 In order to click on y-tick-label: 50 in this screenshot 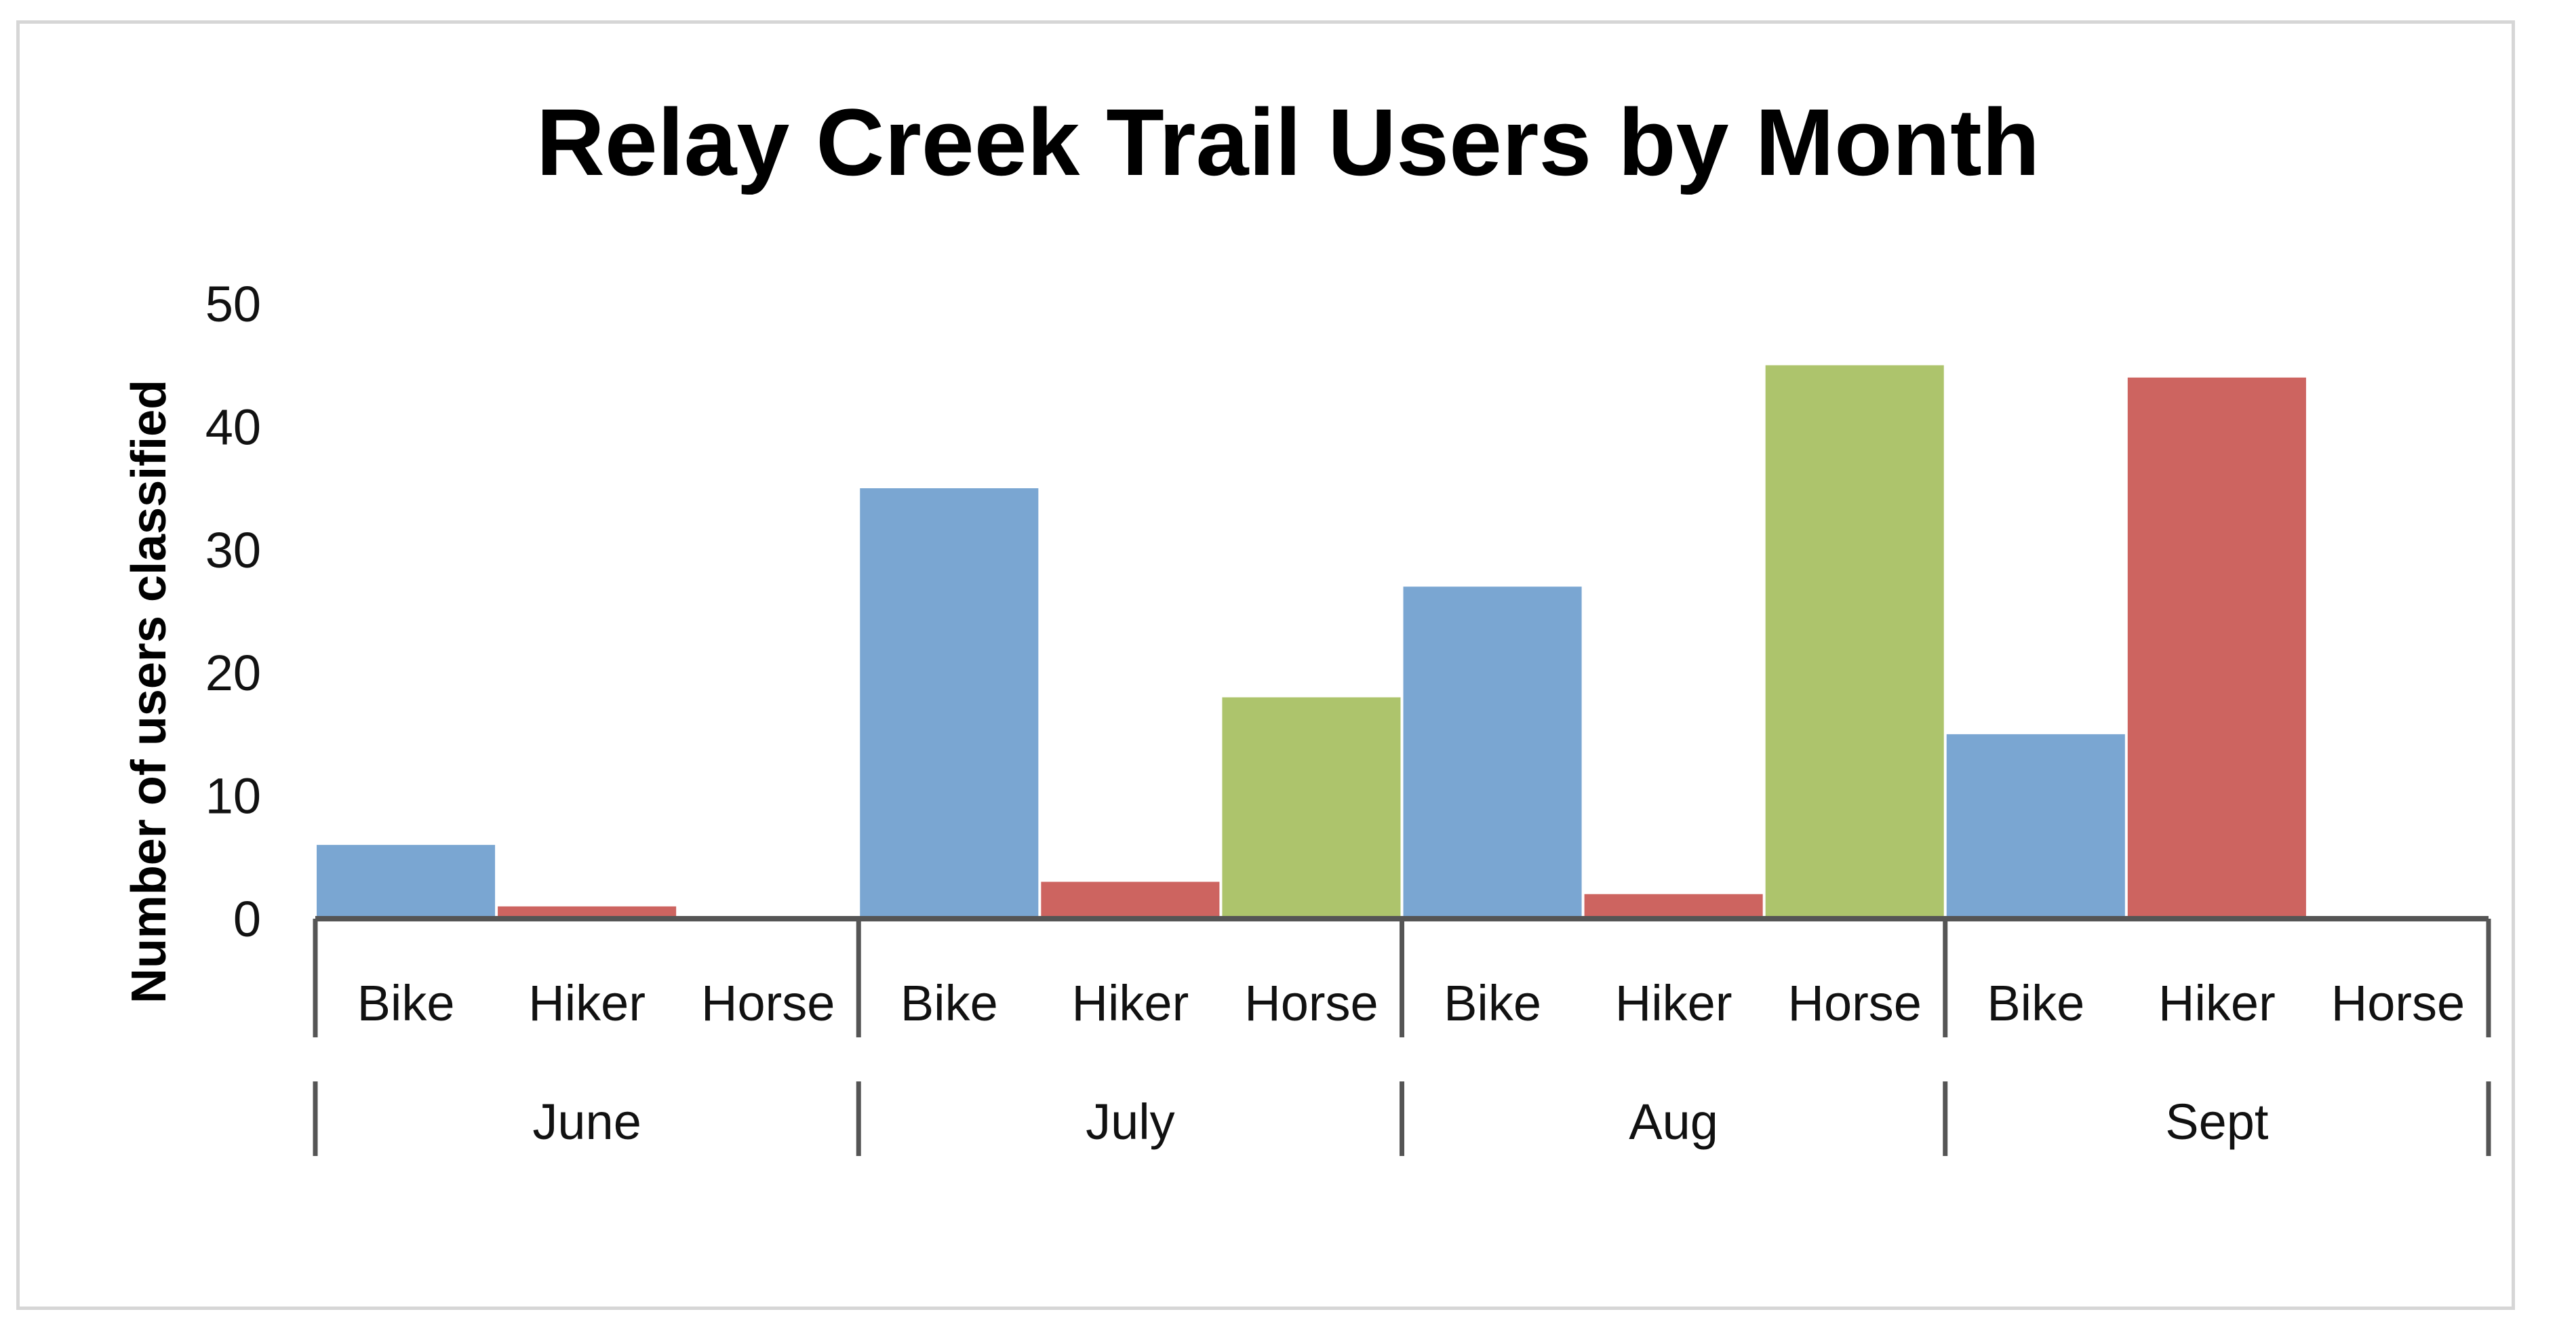, I will do `click(233, 304)`.